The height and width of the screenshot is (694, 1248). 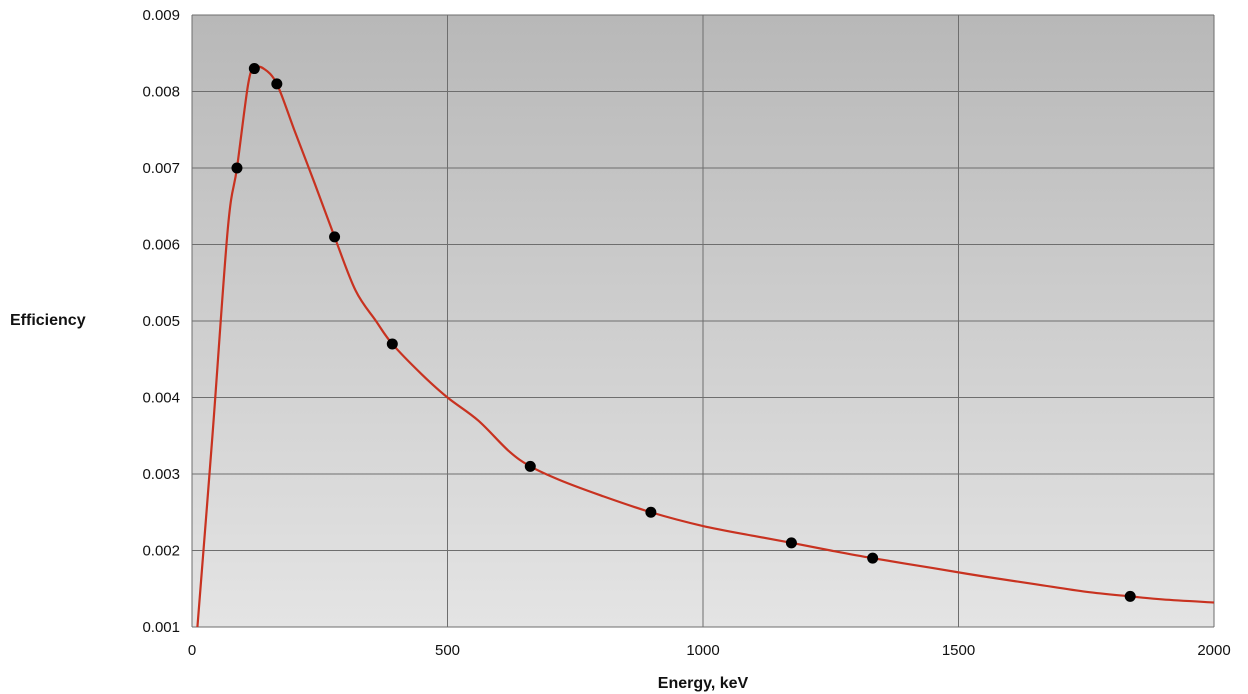 I want to click on y-tick-label: 0.005, so click(x=161, y=321).